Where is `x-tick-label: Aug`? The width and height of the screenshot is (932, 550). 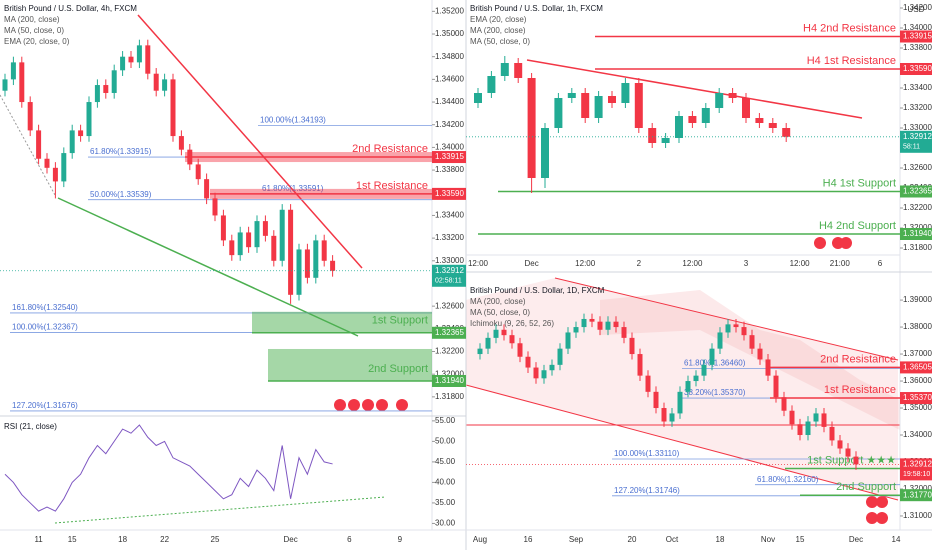
x-tick-label: Aug is located at coordinates (480, 539).